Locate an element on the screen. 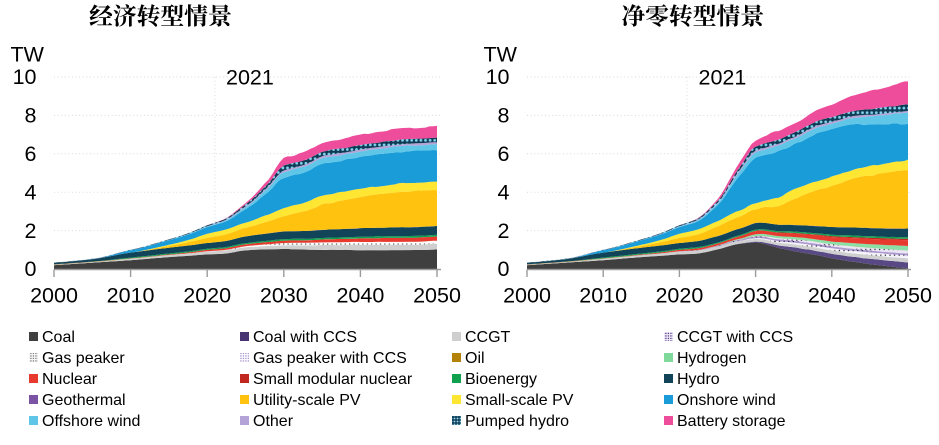  svg-text: Pumped hydro is located at coordinates (517, 421).